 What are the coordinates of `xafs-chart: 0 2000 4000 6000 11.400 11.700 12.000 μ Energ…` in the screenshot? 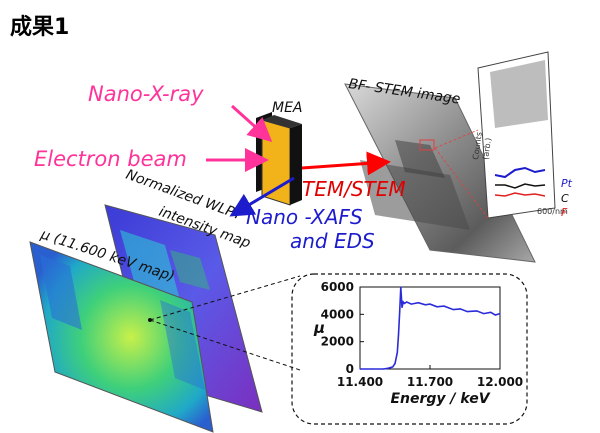 It's located at (418, 343).